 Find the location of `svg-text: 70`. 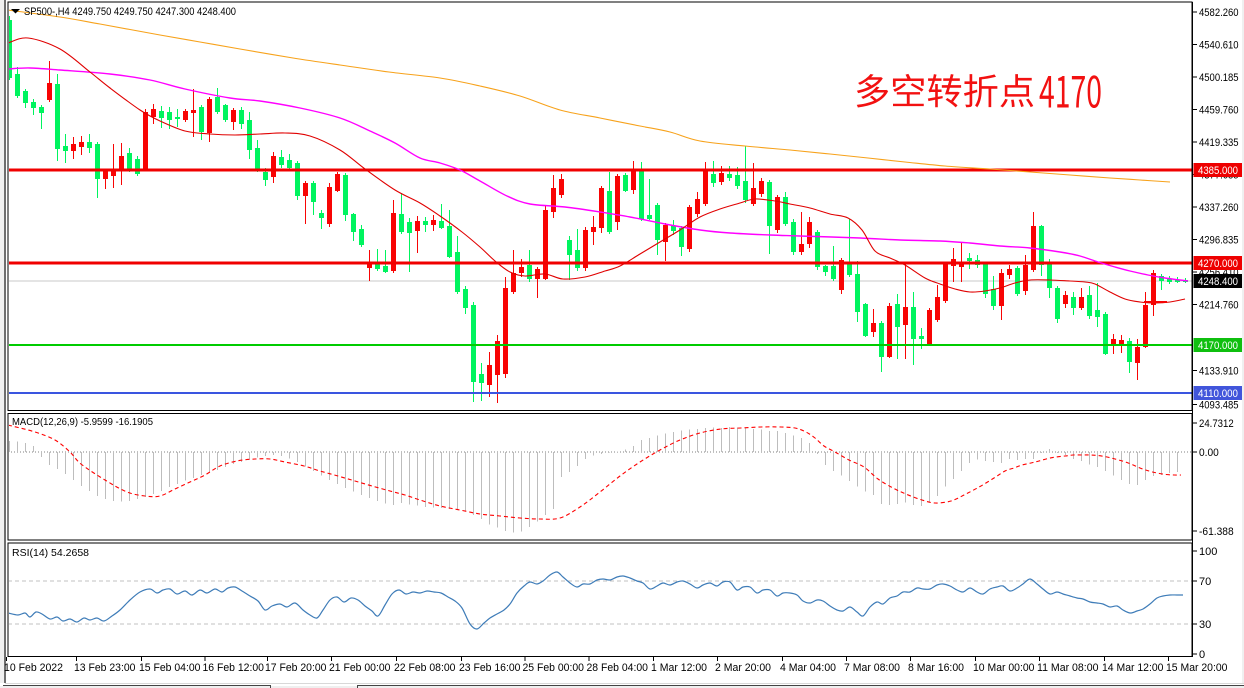

svg-text: 70 is located at coordinates (1205, 582).